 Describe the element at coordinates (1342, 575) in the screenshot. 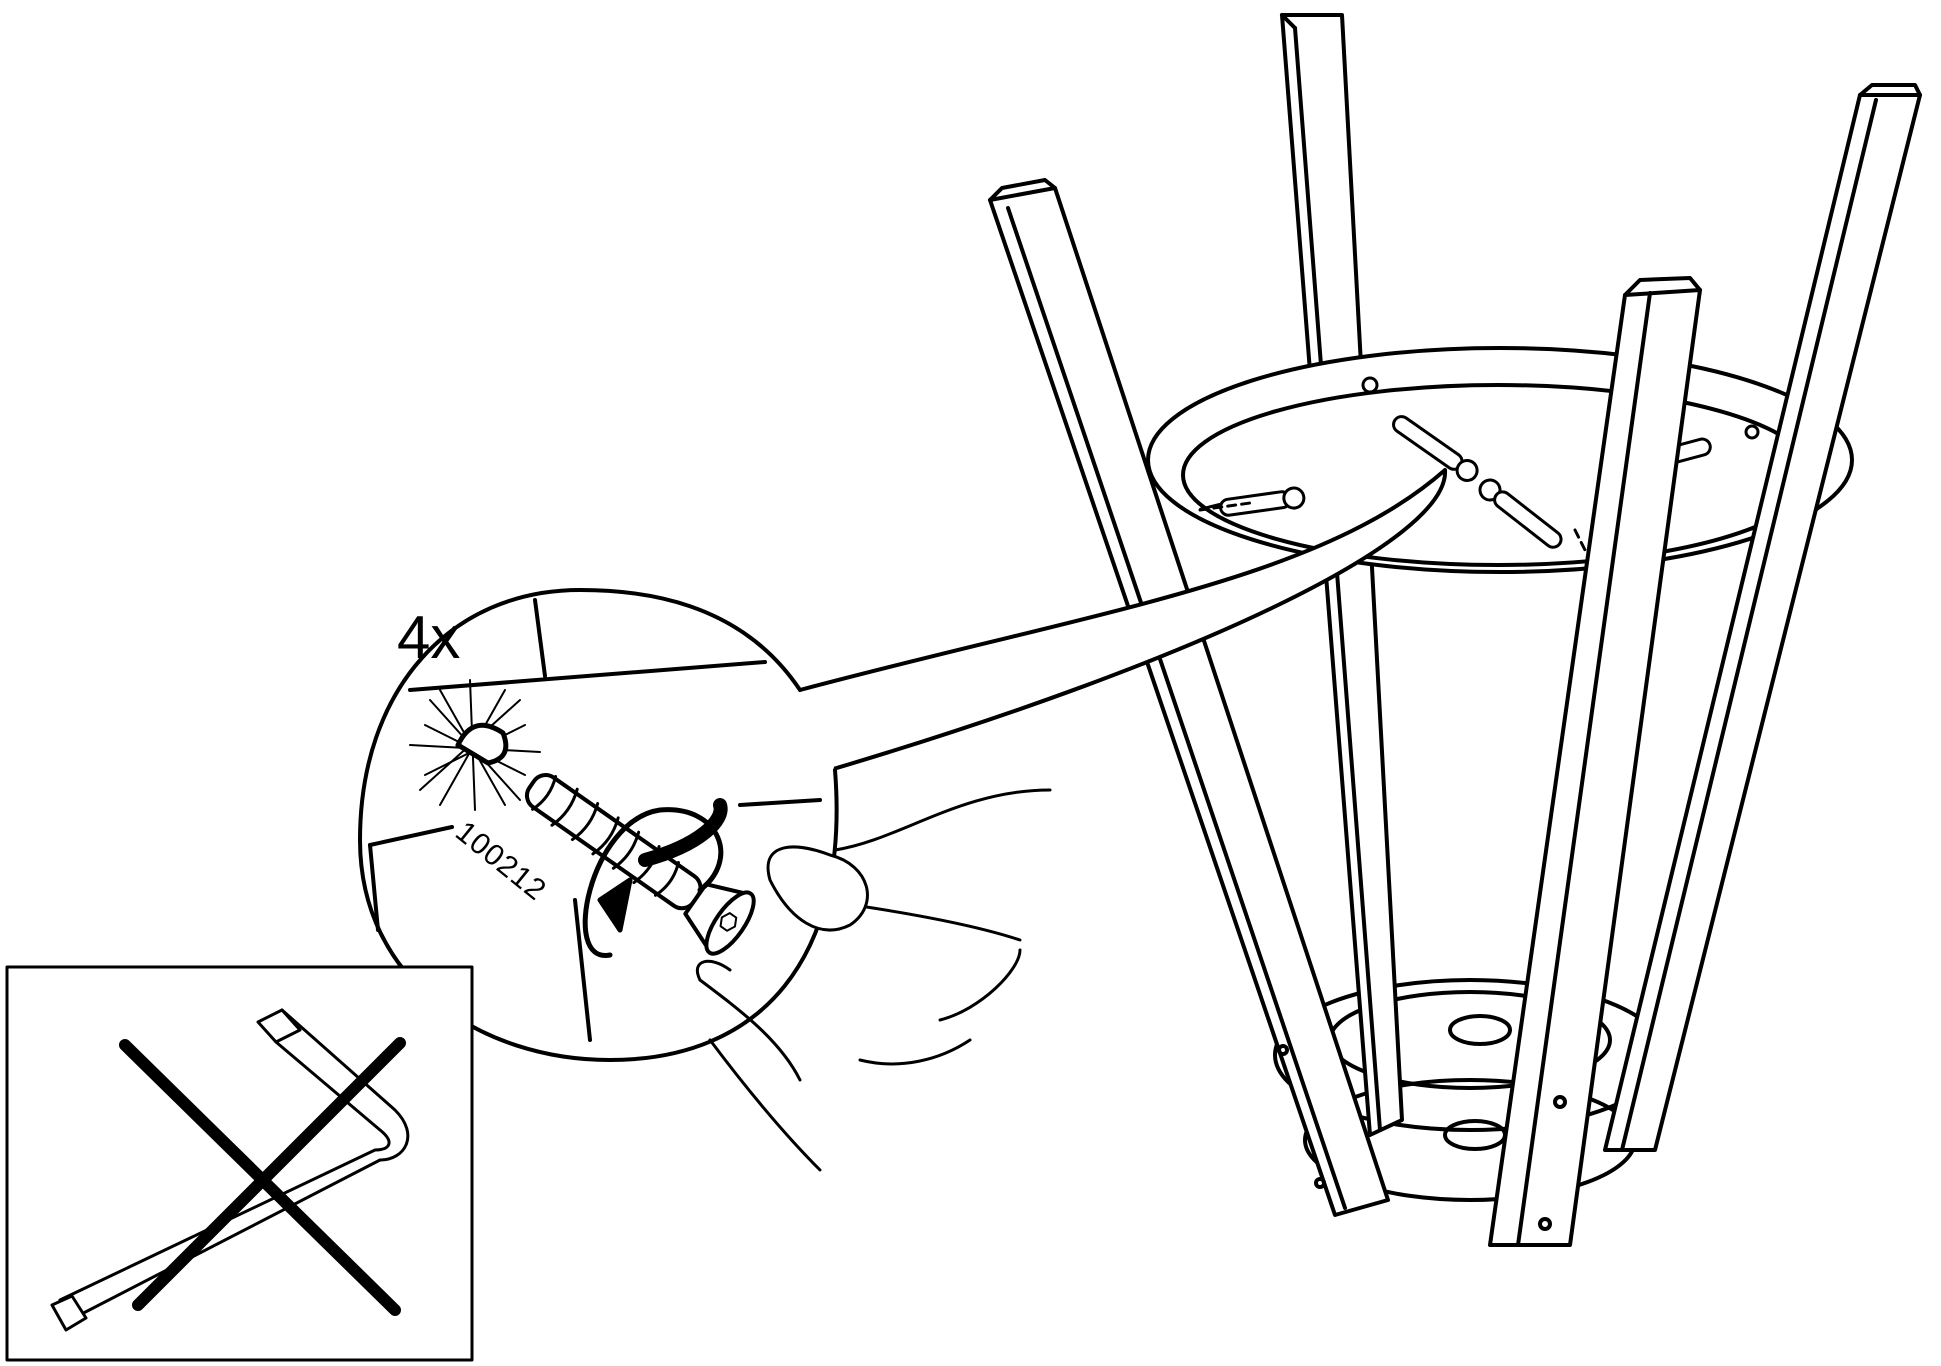

I see `leg-back` at that location.